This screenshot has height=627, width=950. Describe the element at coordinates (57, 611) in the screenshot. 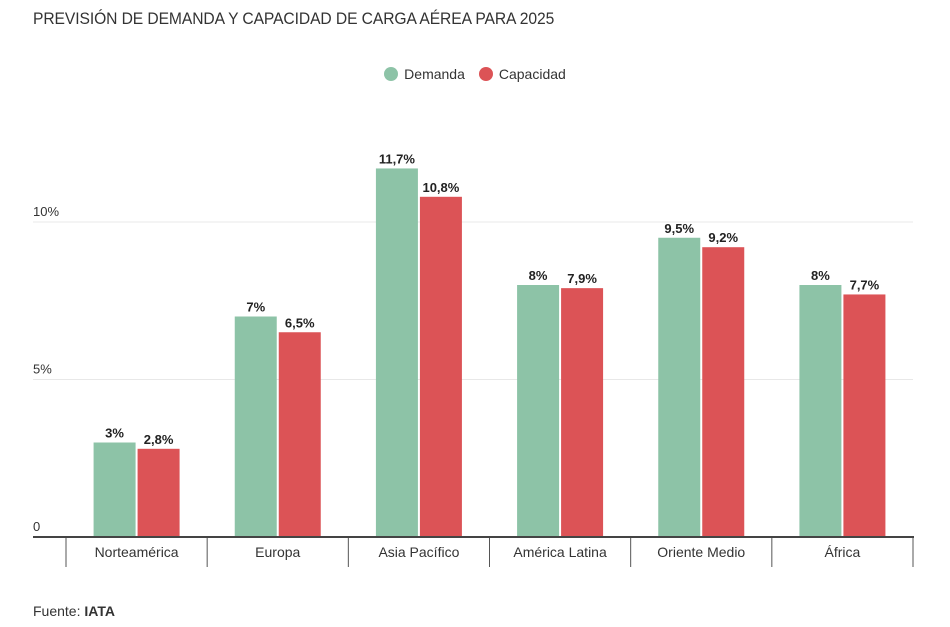

I see `source-label: Fuente:` at that location.